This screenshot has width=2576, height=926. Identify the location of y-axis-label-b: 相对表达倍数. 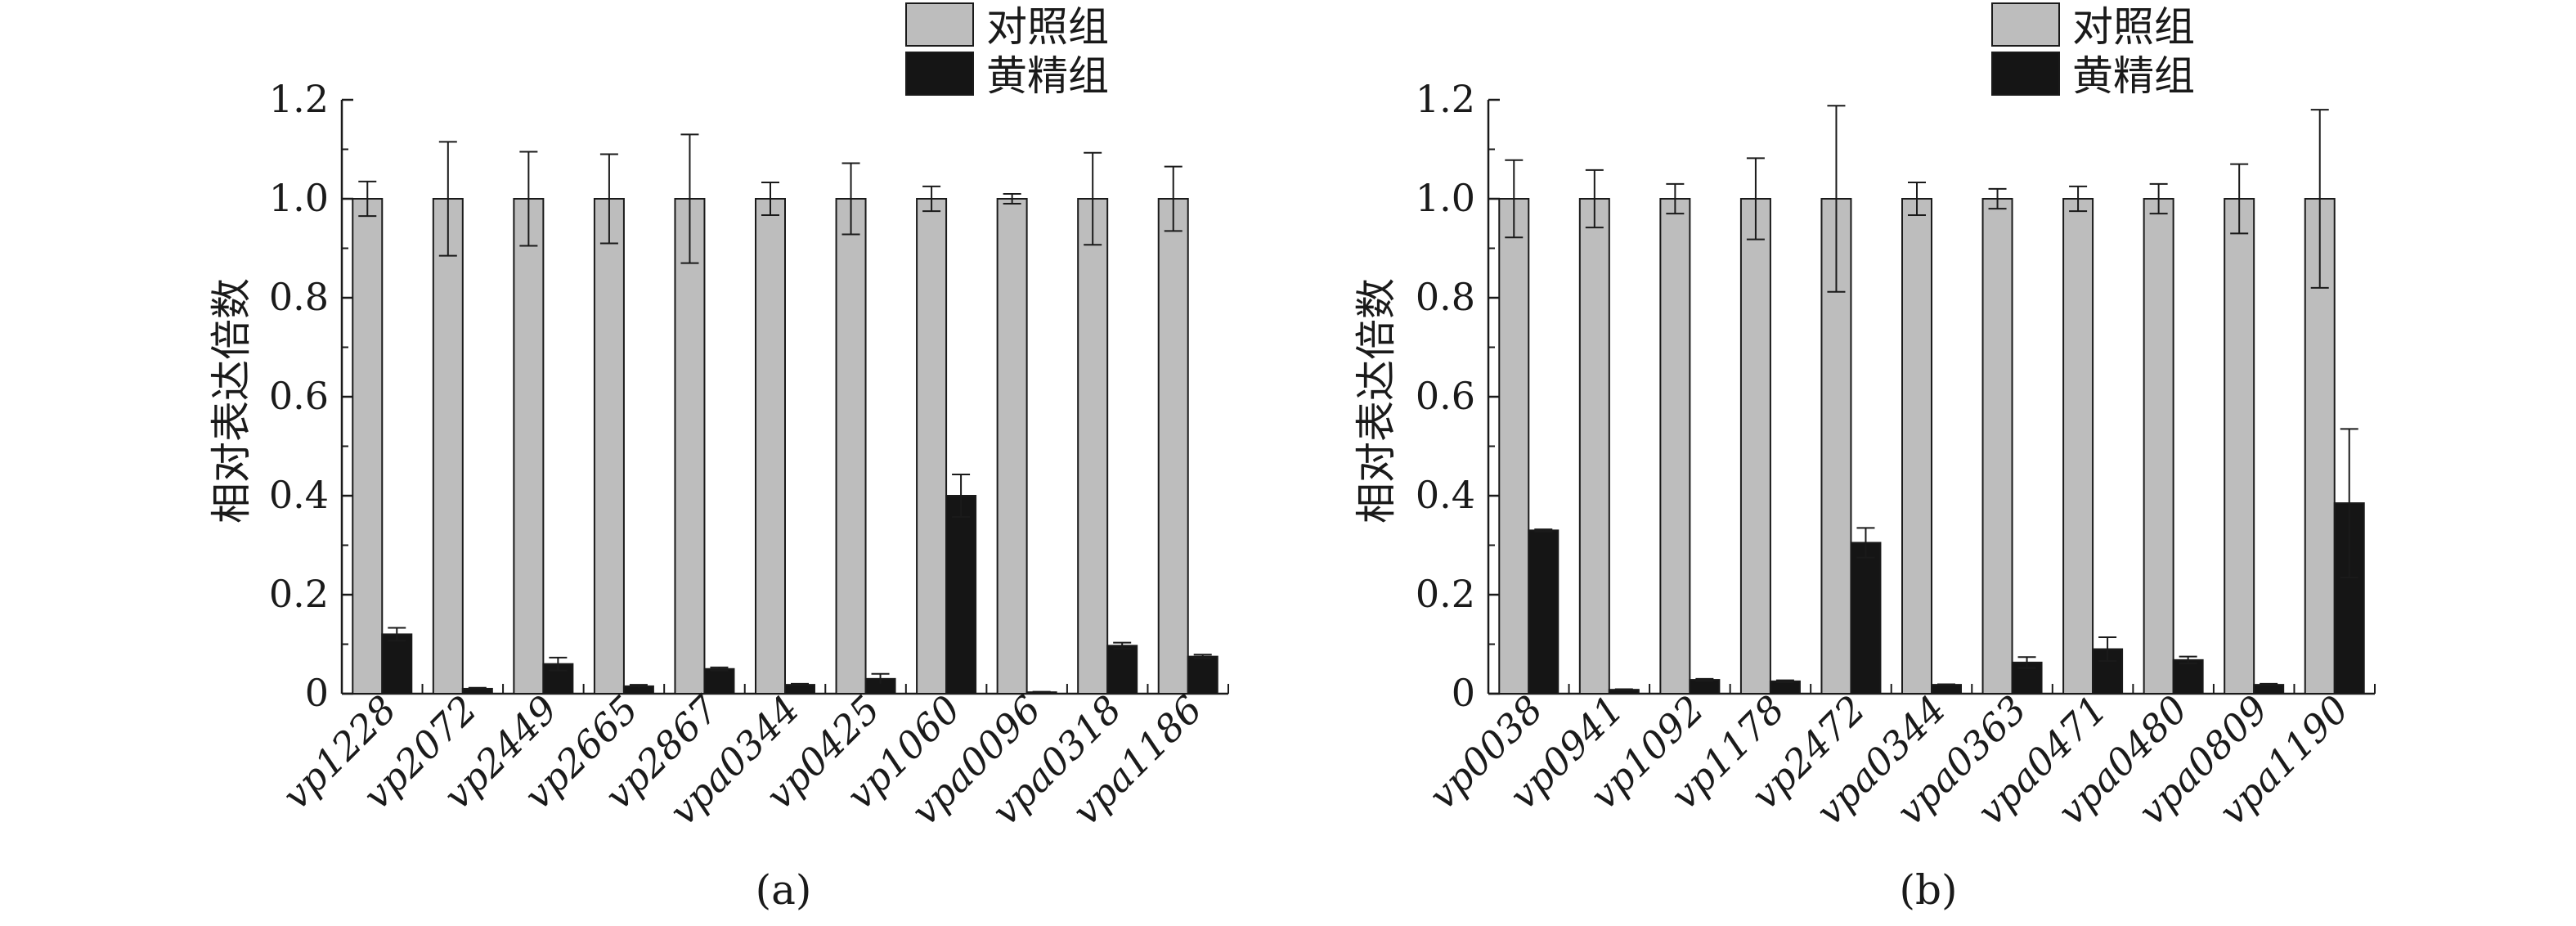
(1377, 401).